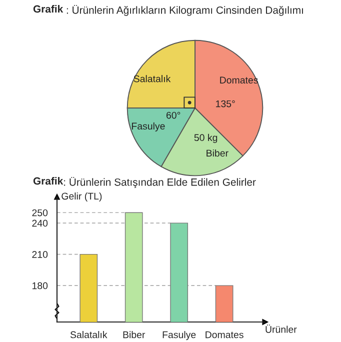 The height and width of the screenshot is (342, 341). I want to click on x-tick-label: Biber, so click(134, 334).